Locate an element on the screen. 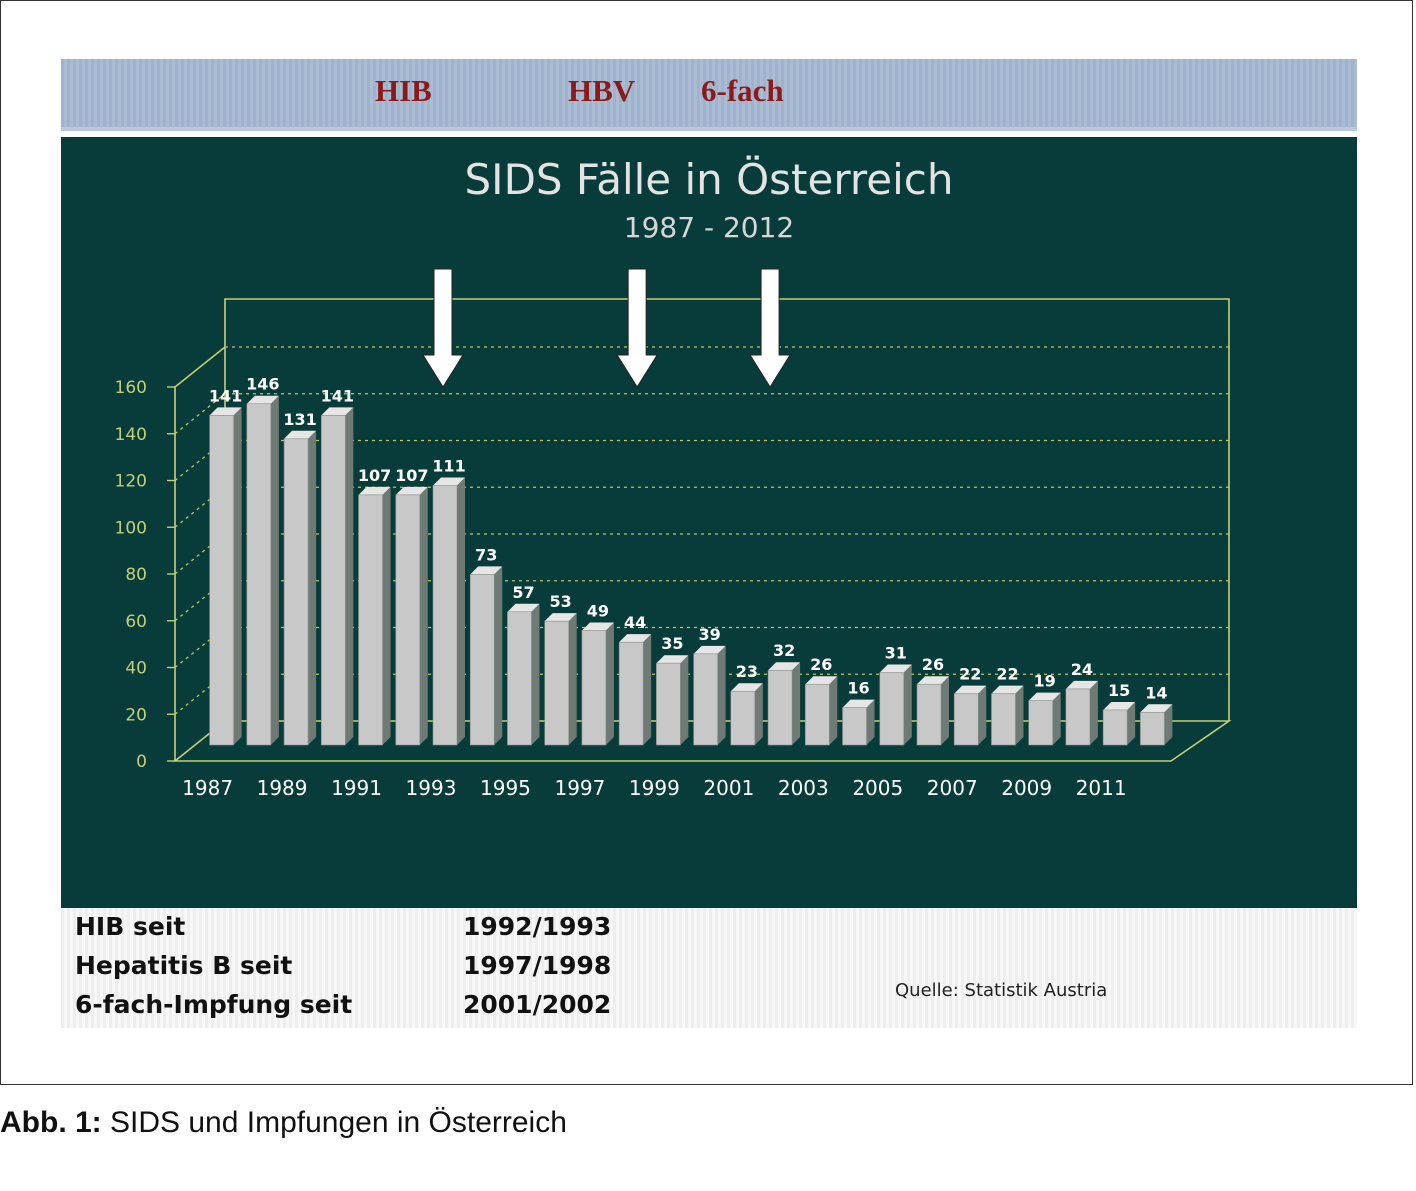  caption-text: SIDS und Impfungen in Österreich is located at coordinates (334, 1122).